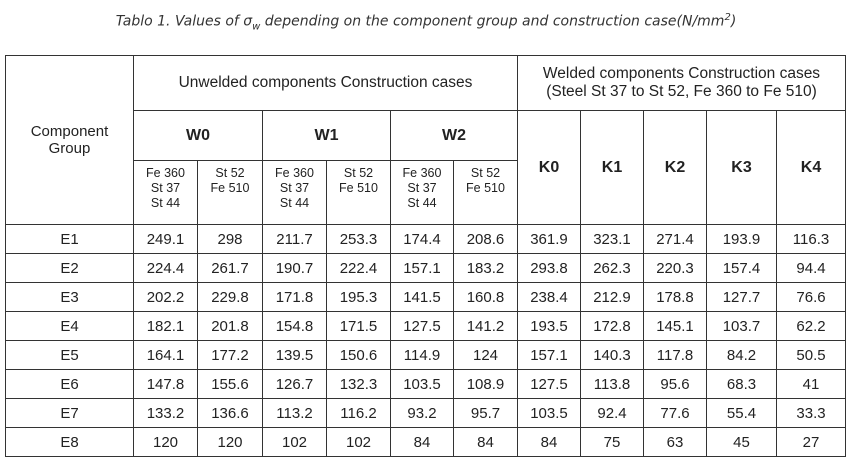 This screenshot has width=852, height=461. What do you see at coordinates (811, 384) in the screenshot?
I see `table-cell: 41` at bounding box center [811, 384].